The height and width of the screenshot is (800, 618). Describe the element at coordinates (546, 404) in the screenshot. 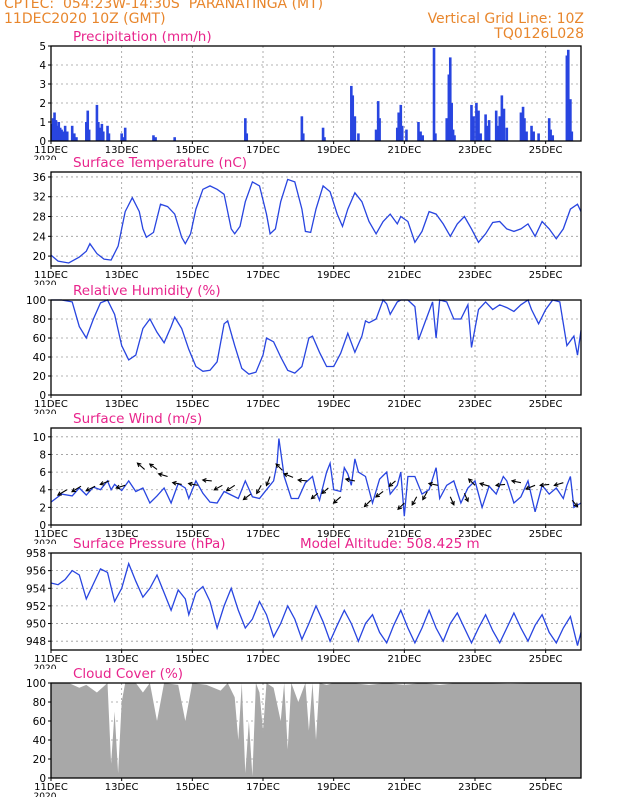

I see `relative-humidity-xtick-label: 25DEC` at that location.